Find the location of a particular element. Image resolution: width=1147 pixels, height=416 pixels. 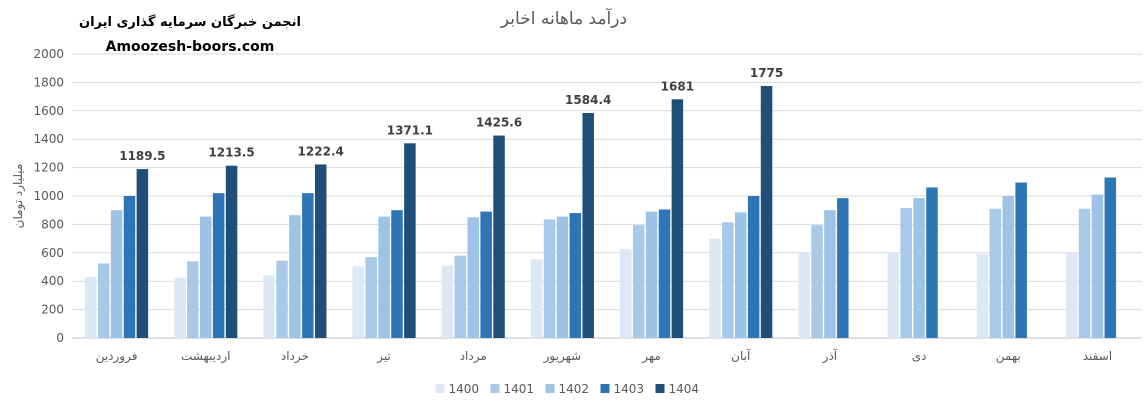

x-tick-label: اسفند is located at coordinates (1097, 356).